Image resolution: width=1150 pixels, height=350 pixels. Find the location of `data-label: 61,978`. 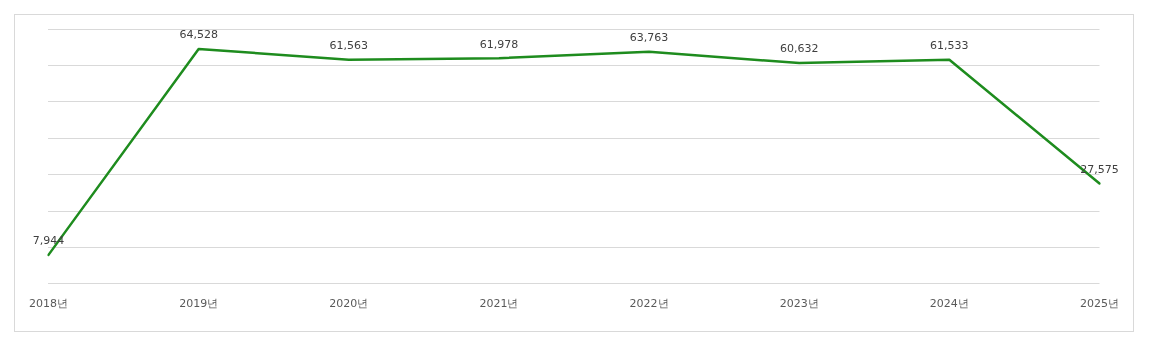

data-label: 61,978 is located at coordinates (499, 44).